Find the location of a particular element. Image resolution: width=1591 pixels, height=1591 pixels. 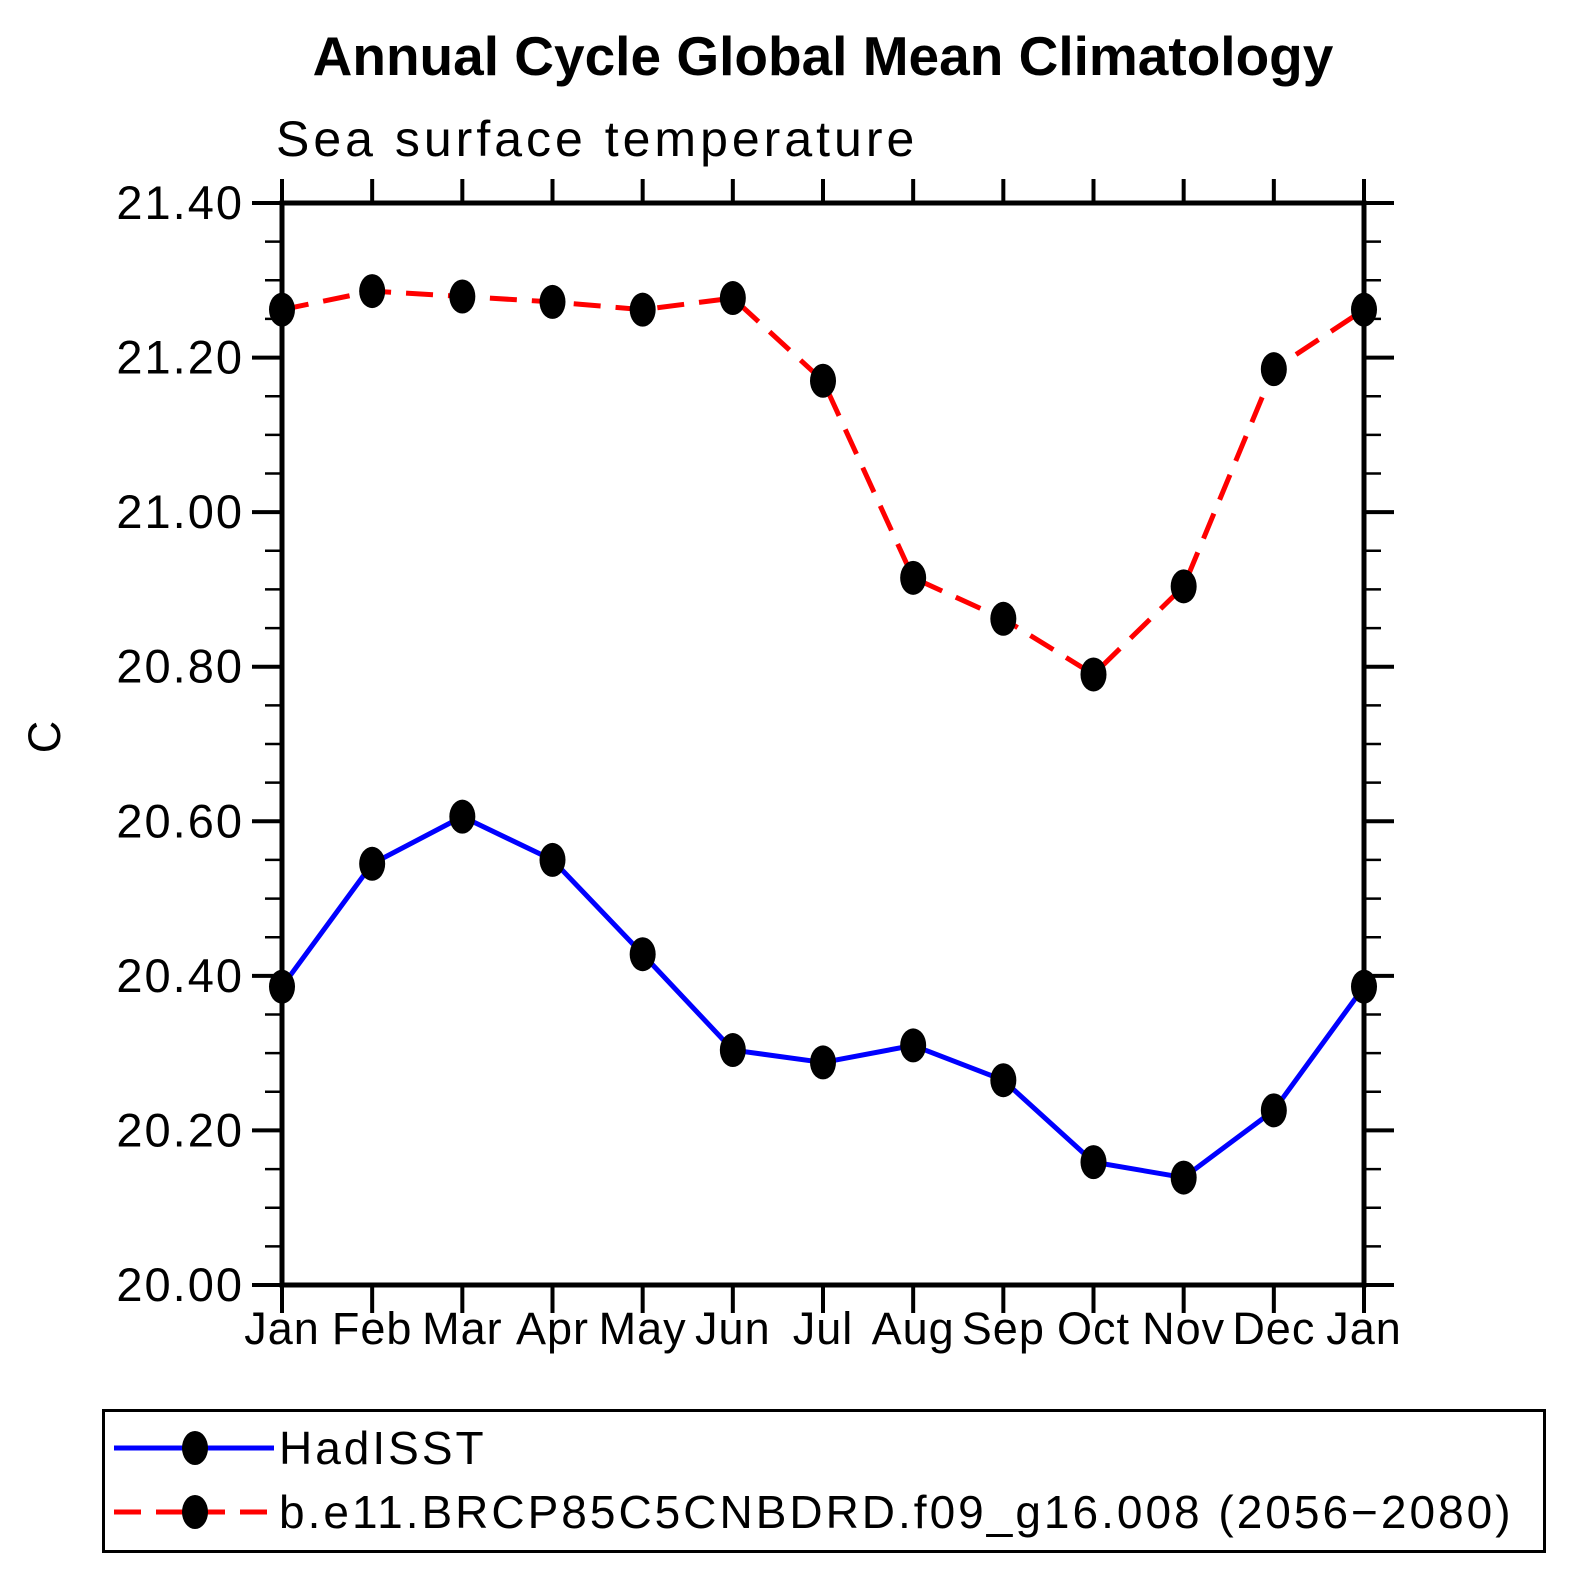

x-tick-label: May is located at coordinates (643, 1328).